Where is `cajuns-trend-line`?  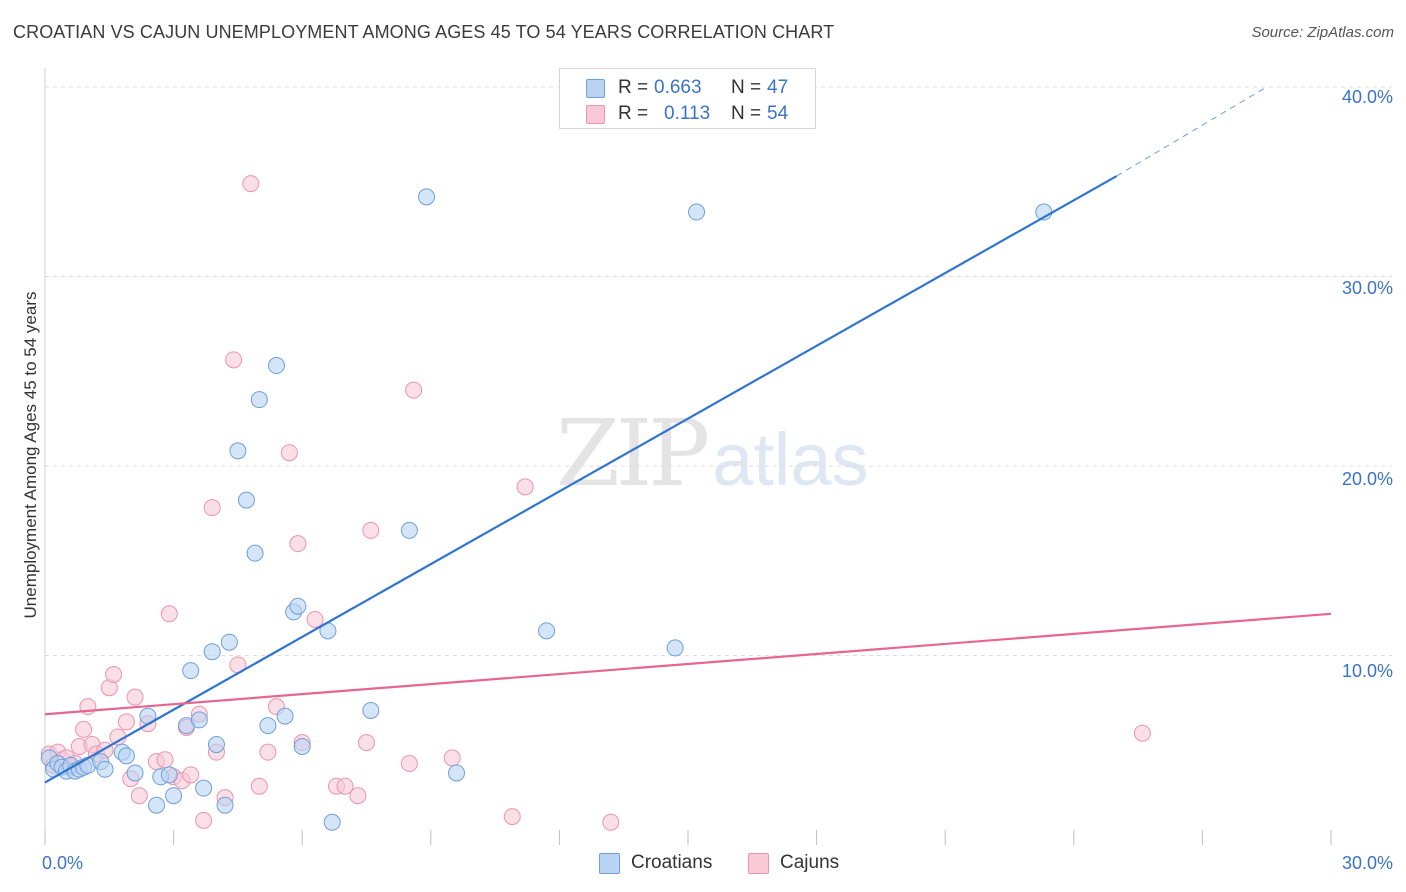
cajuns-trend-line is located at coordinates (688, 664).